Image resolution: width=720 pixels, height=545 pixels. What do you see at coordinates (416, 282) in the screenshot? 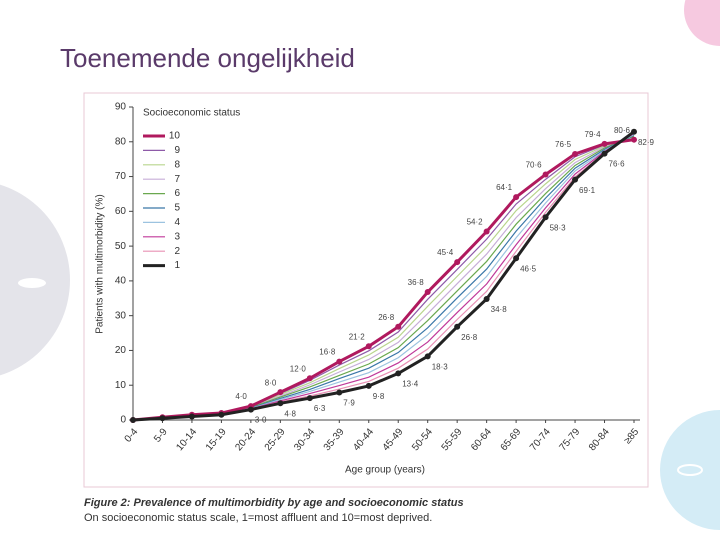
I see `data-label: 36·8` at bounding box center [416, 282].